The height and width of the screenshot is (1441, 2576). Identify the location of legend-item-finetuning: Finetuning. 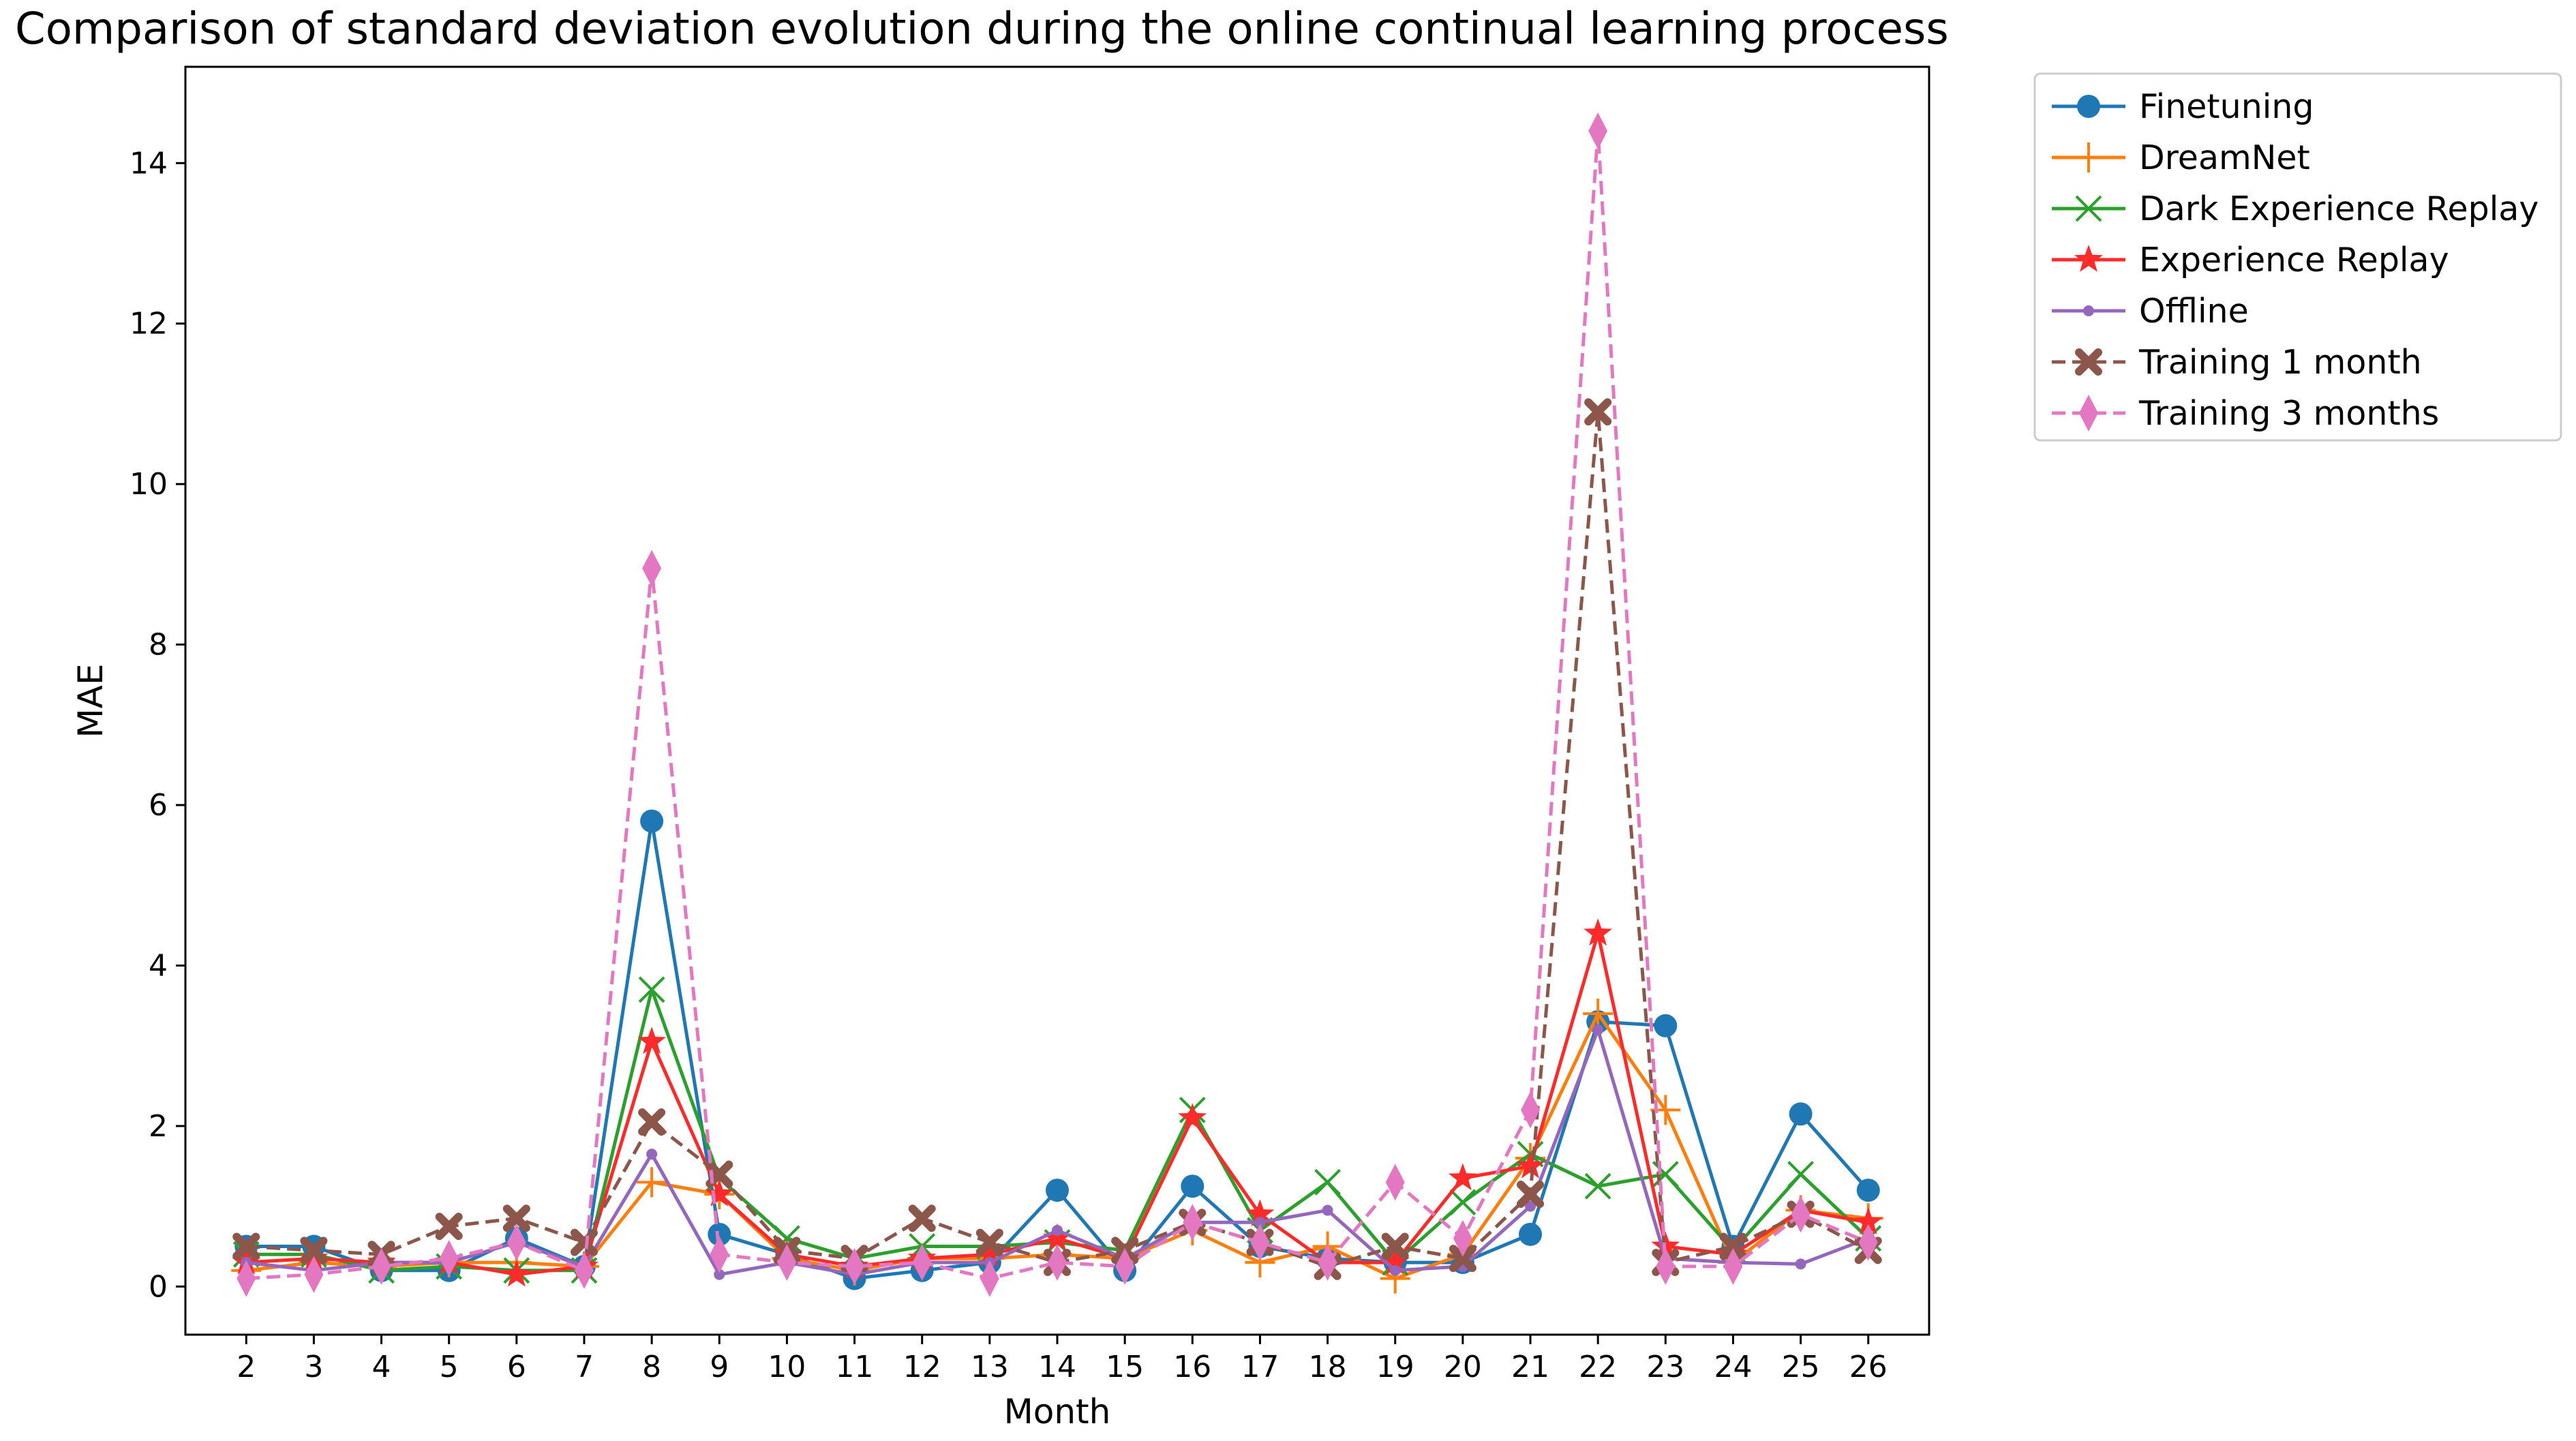
(2183, 106).